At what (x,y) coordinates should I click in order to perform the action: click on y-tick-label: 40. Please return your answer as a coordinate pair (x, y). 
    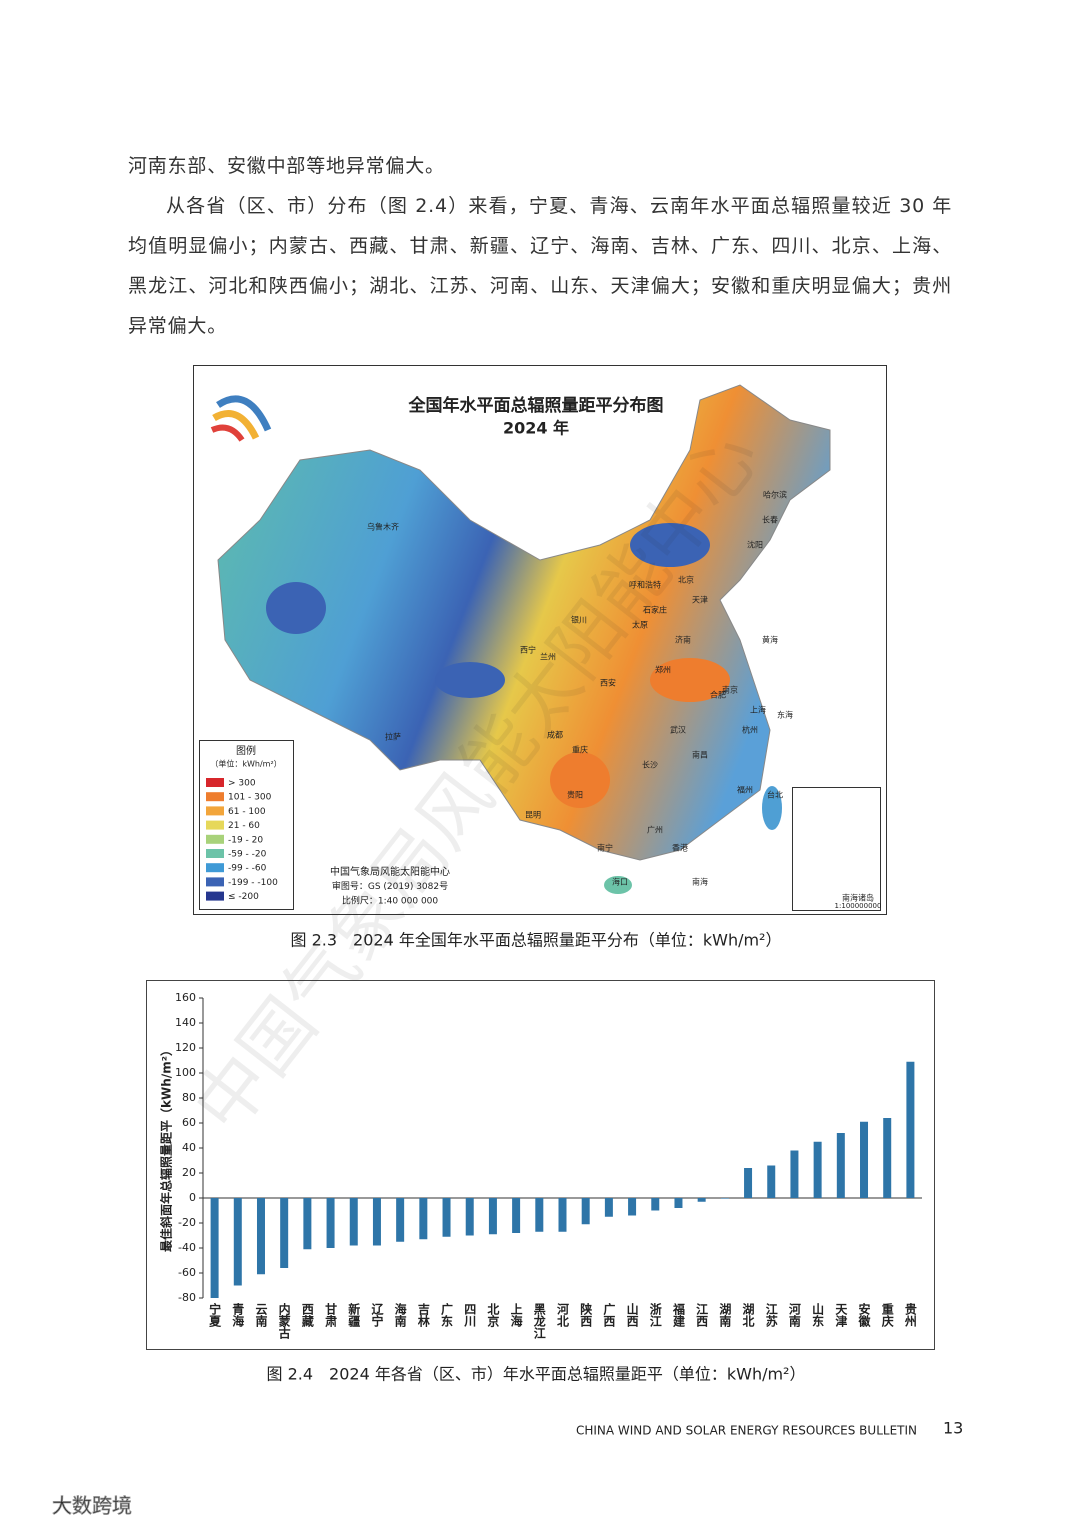
    Looking at the image, I should click on (189, 1147).